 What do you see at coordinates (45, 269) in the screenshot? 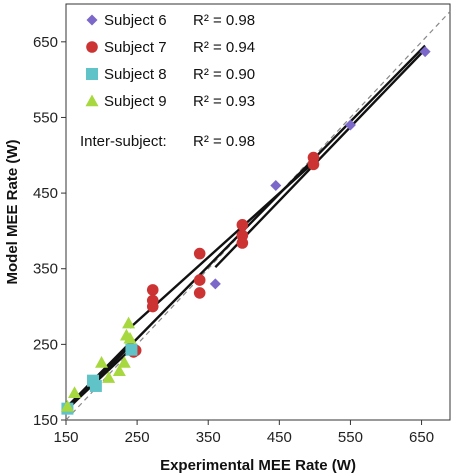
I see `y-tick-label: 350` at bounding box center [45, 269].